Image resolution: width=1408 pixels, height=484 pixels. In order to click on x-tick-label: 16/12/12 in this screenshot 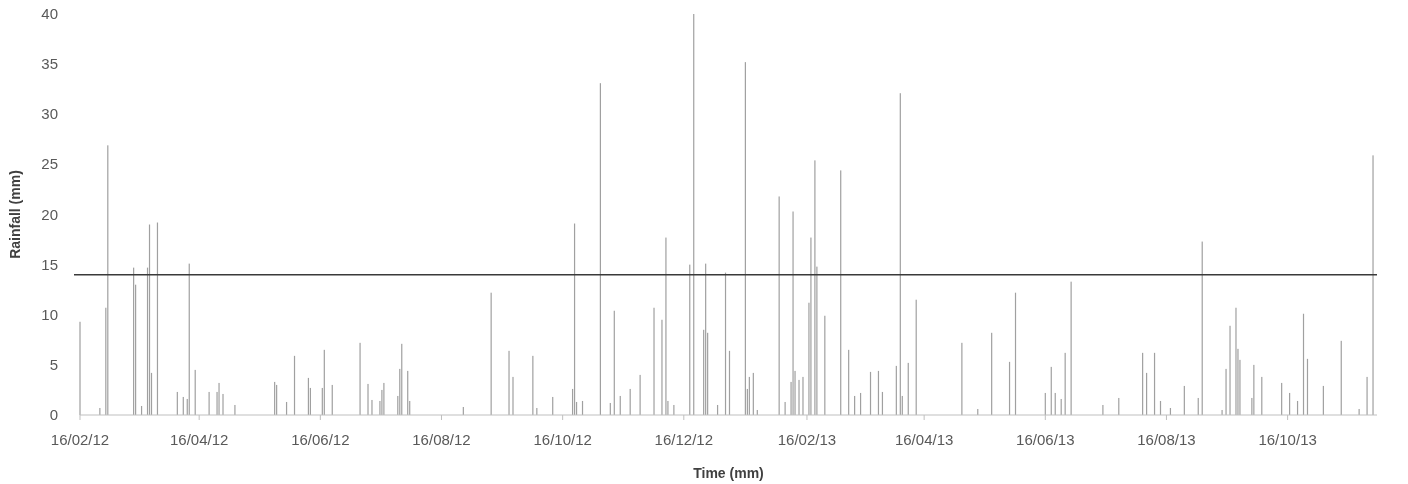, I will do `click(684, 439)`.